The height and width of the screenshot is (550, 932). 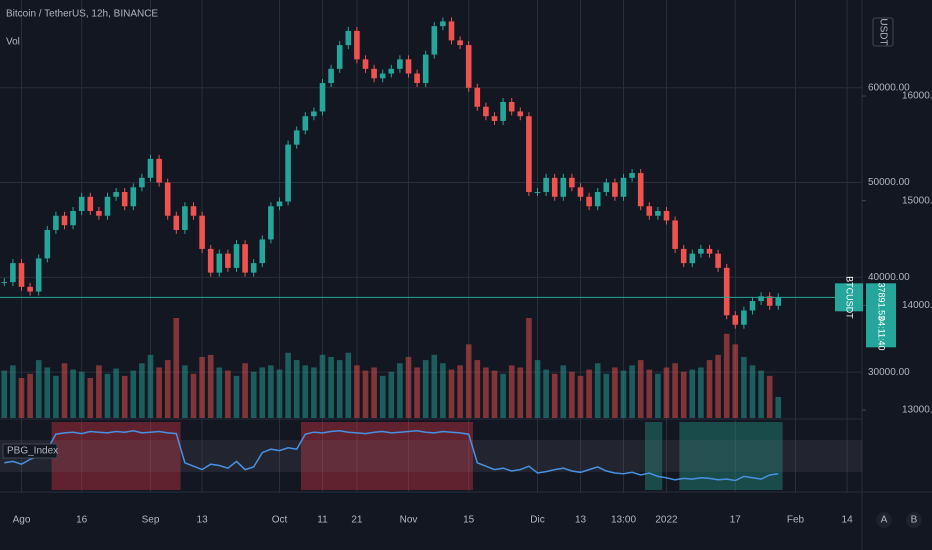 I want to click on x-tick-label: 11, so click(x=322, y=520).